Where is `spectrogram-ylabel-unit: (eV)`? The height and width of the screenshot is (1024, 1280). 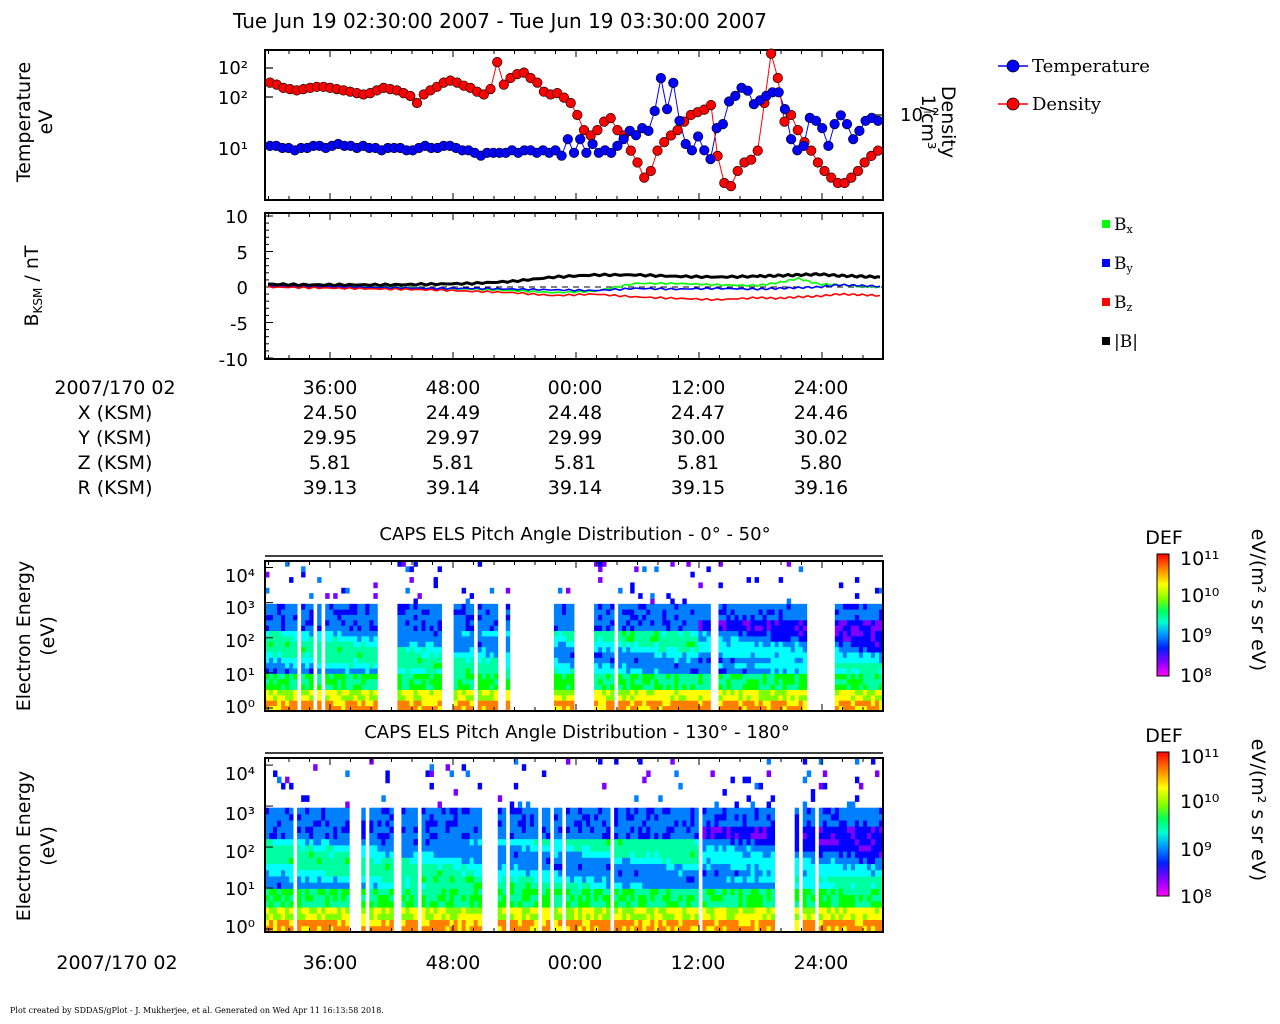
spectrogram-ylabel-unit: (eV) is located at coordinates (48, 636).